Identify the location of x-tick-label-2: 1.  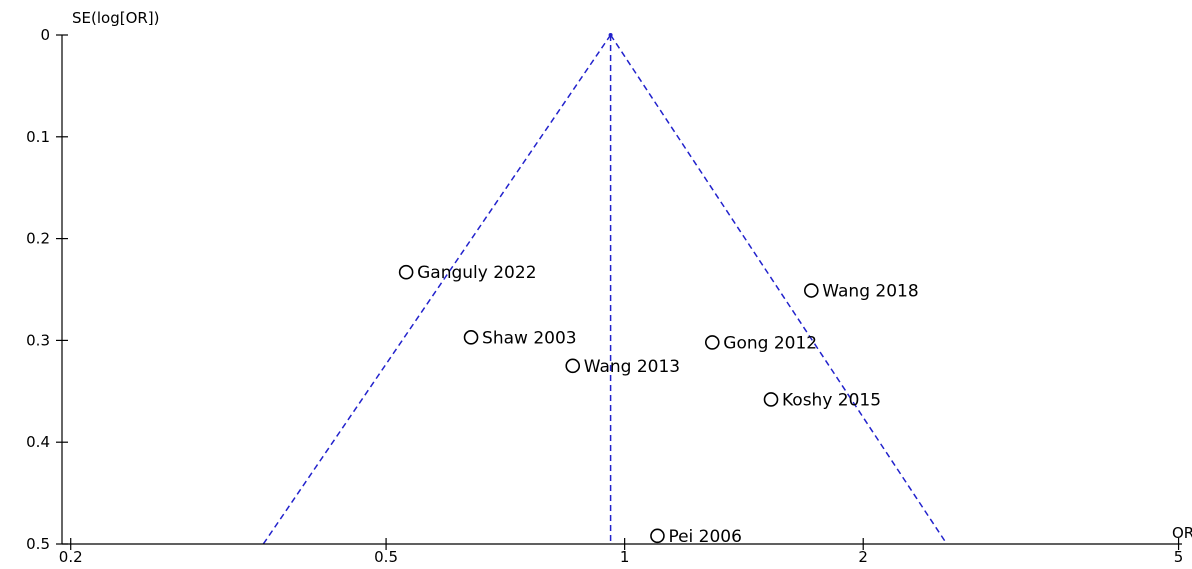
(625, 557).